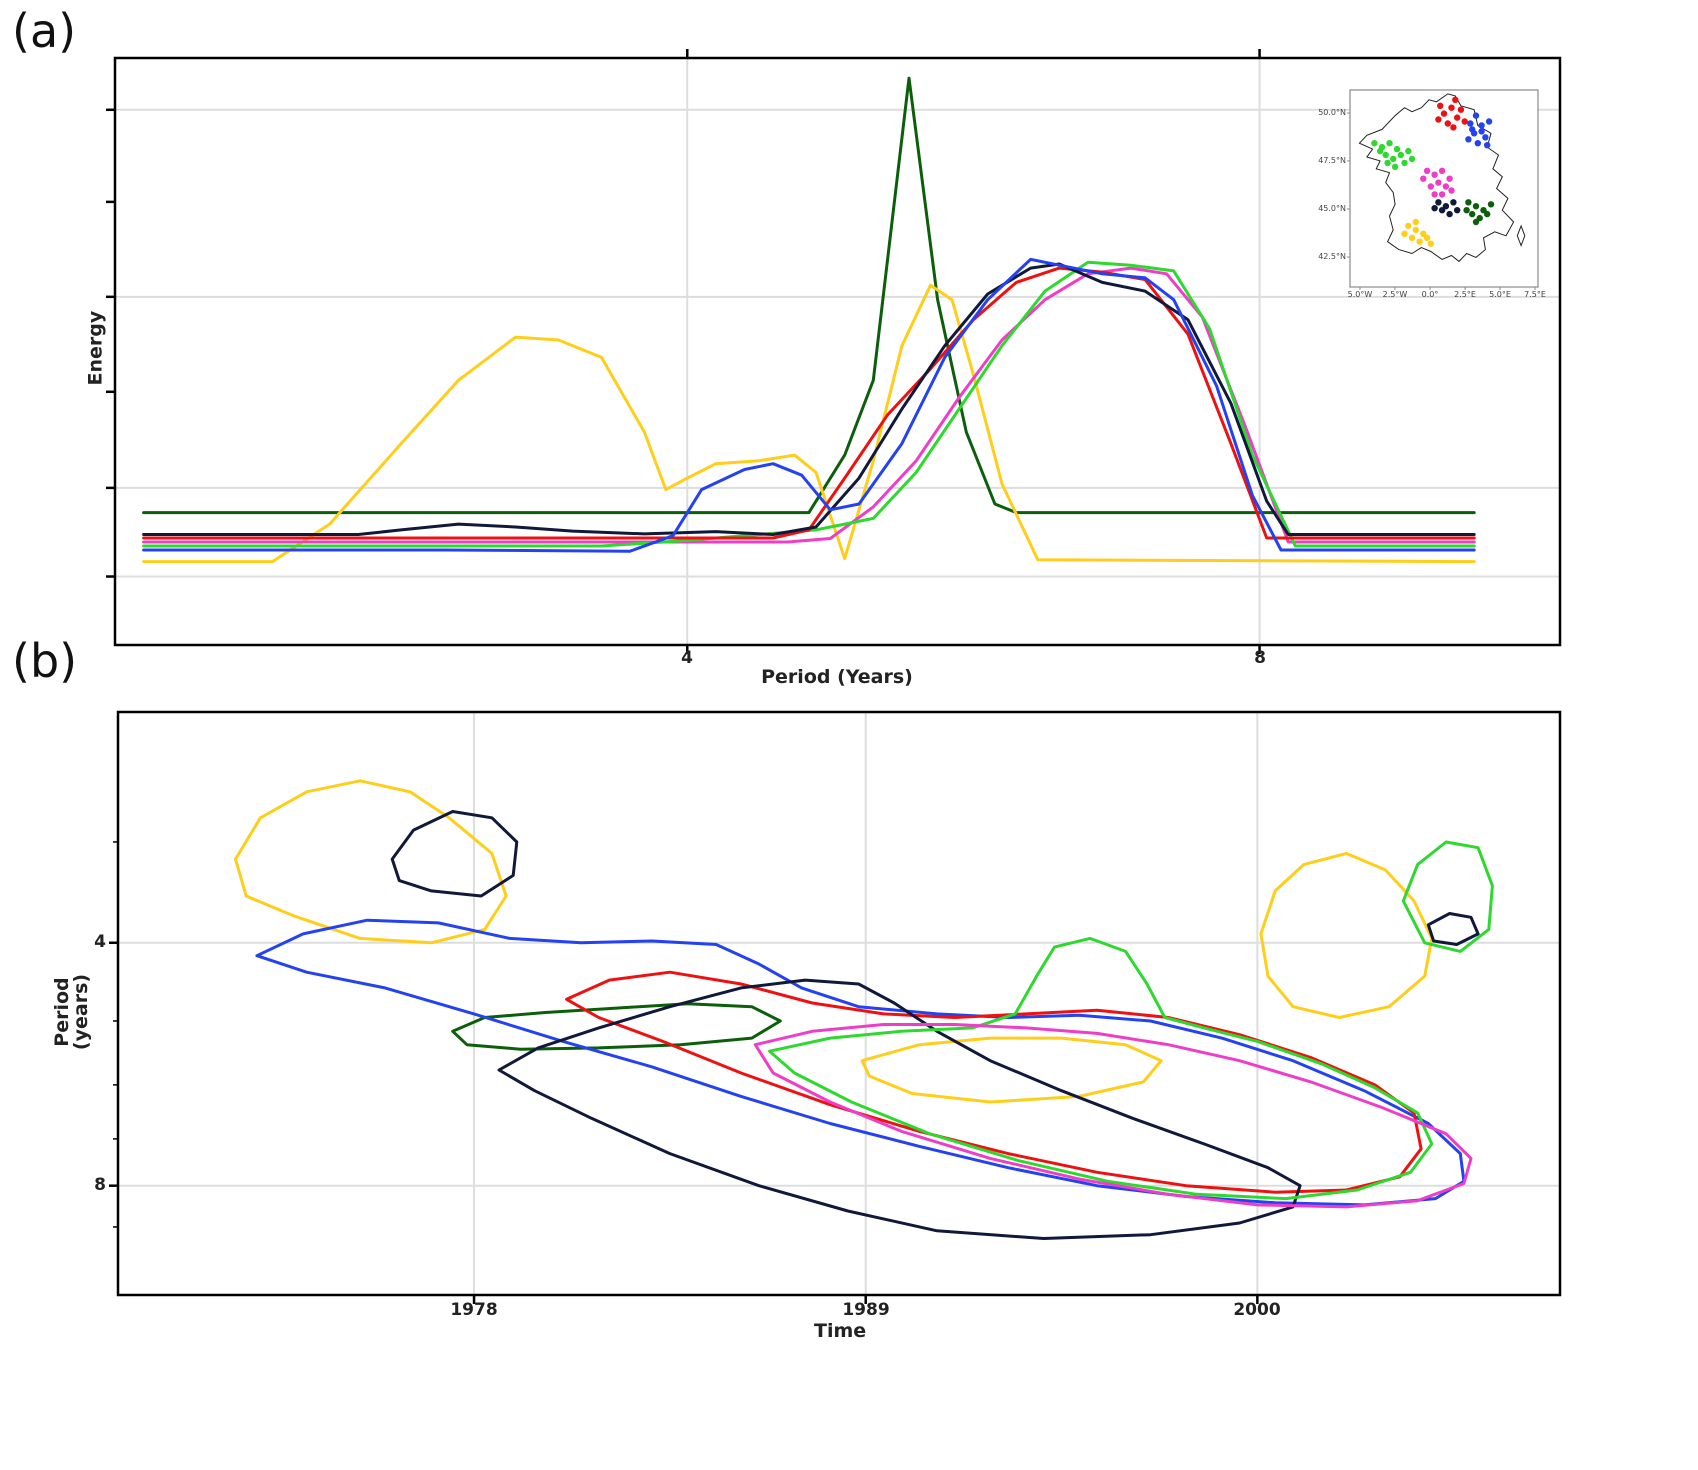 The width and height of the screenshot is (1698, 1470). Describe the element at coordinates (687, 658) in the screenshot. I see `panel-a-x-tick-4: 4` at that location.